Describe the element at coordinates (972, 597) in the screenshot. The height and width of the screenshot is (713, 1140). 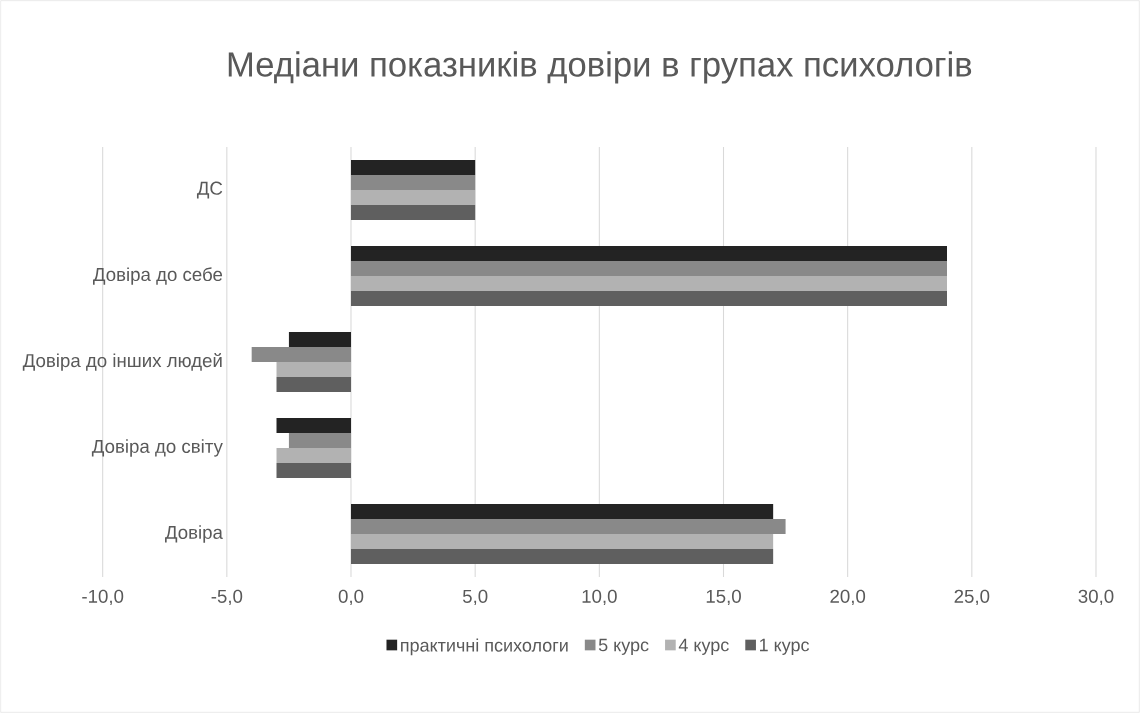
I see `x-tick-label: 25,0` at that location.